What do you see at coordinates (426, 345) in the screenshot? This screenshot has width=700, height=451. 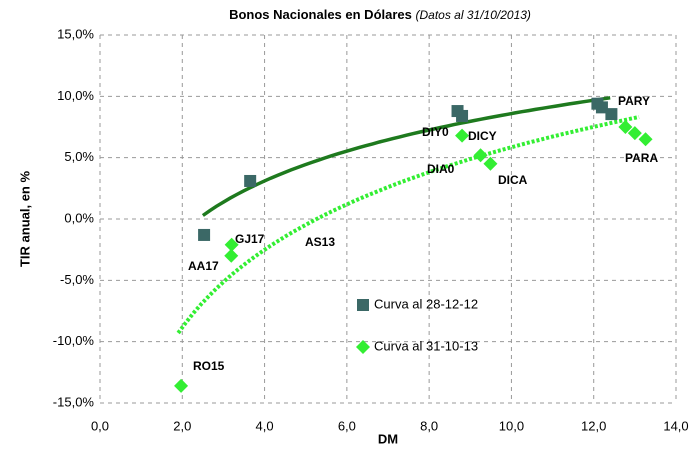 I see `legend-label: Curva al 31-10-13` at bounding box center [426, 345].